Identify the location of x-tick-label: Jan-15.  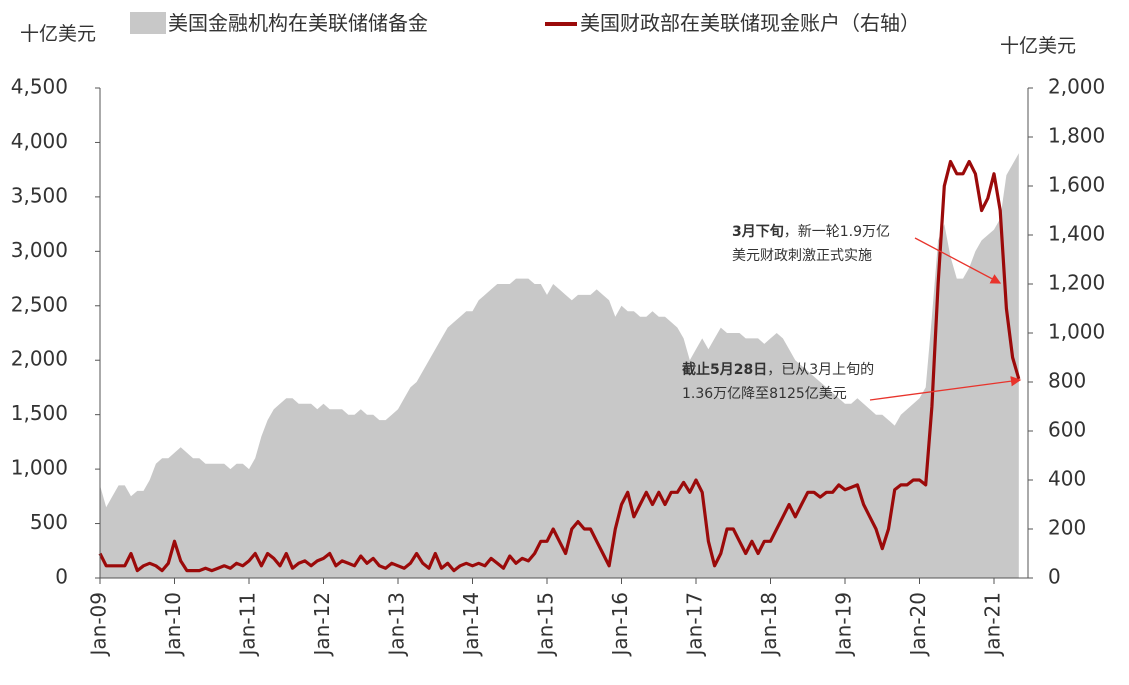
(546, 625).